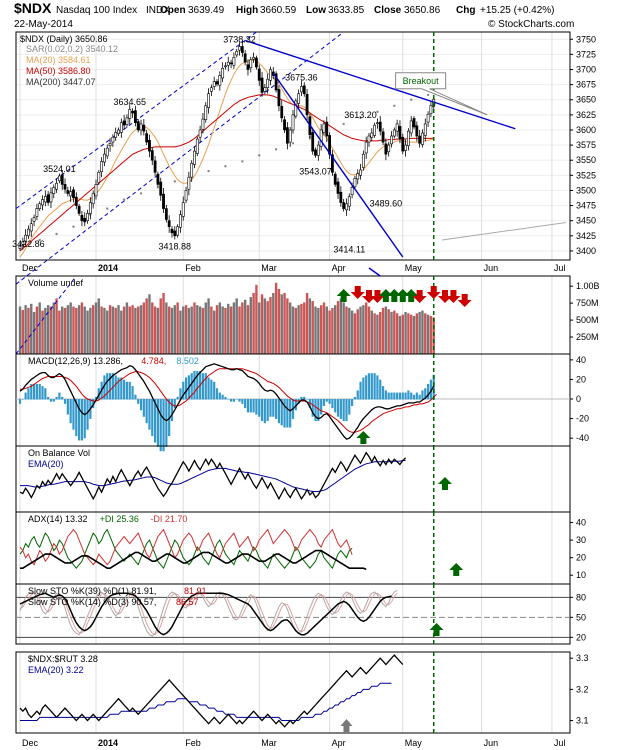 The width and height of the screenshot is (620, 750). Describe the element at coordinates (588, 286) in the screenshot. I see `volume-axis-tick-label: 1.00B` at that location.